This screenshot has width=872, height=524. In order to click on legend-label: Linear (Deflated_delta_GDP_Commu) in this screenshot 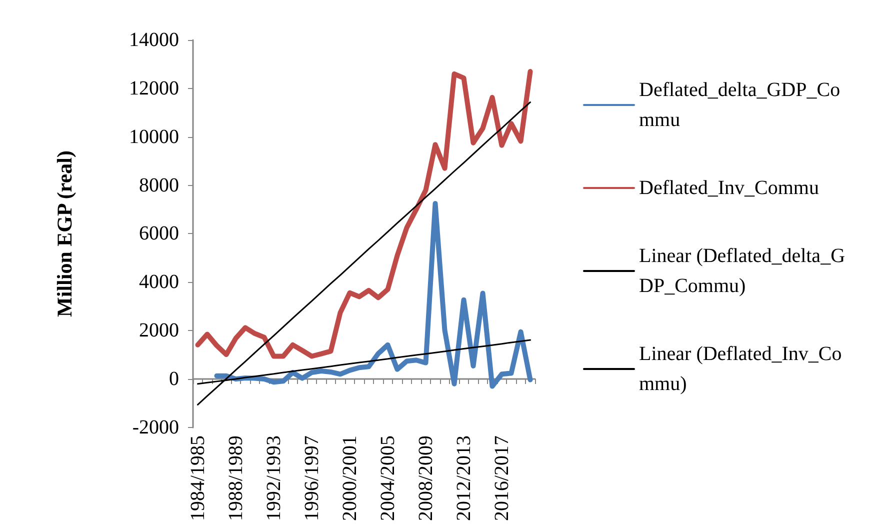, I will do `click(742, 271)`.